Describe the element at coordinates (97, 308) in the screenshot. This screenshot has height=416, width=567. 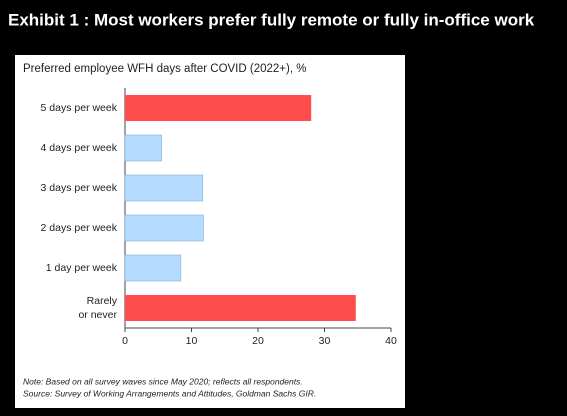
I see `y-tick-label: Rarely or never` at that location.